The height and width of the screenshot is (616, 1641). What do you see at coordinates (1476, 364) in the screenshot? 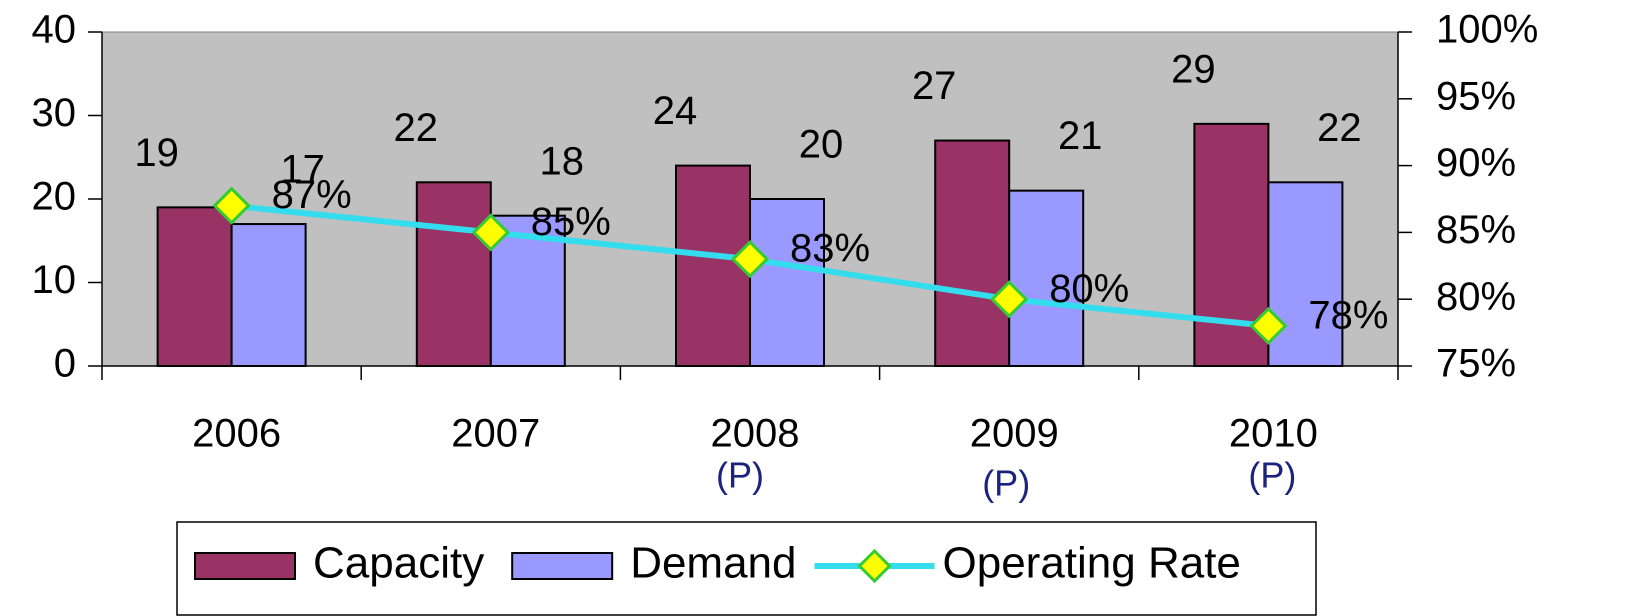
I see `y2-tick-label: 75%` at bounding box center [1476, 364].